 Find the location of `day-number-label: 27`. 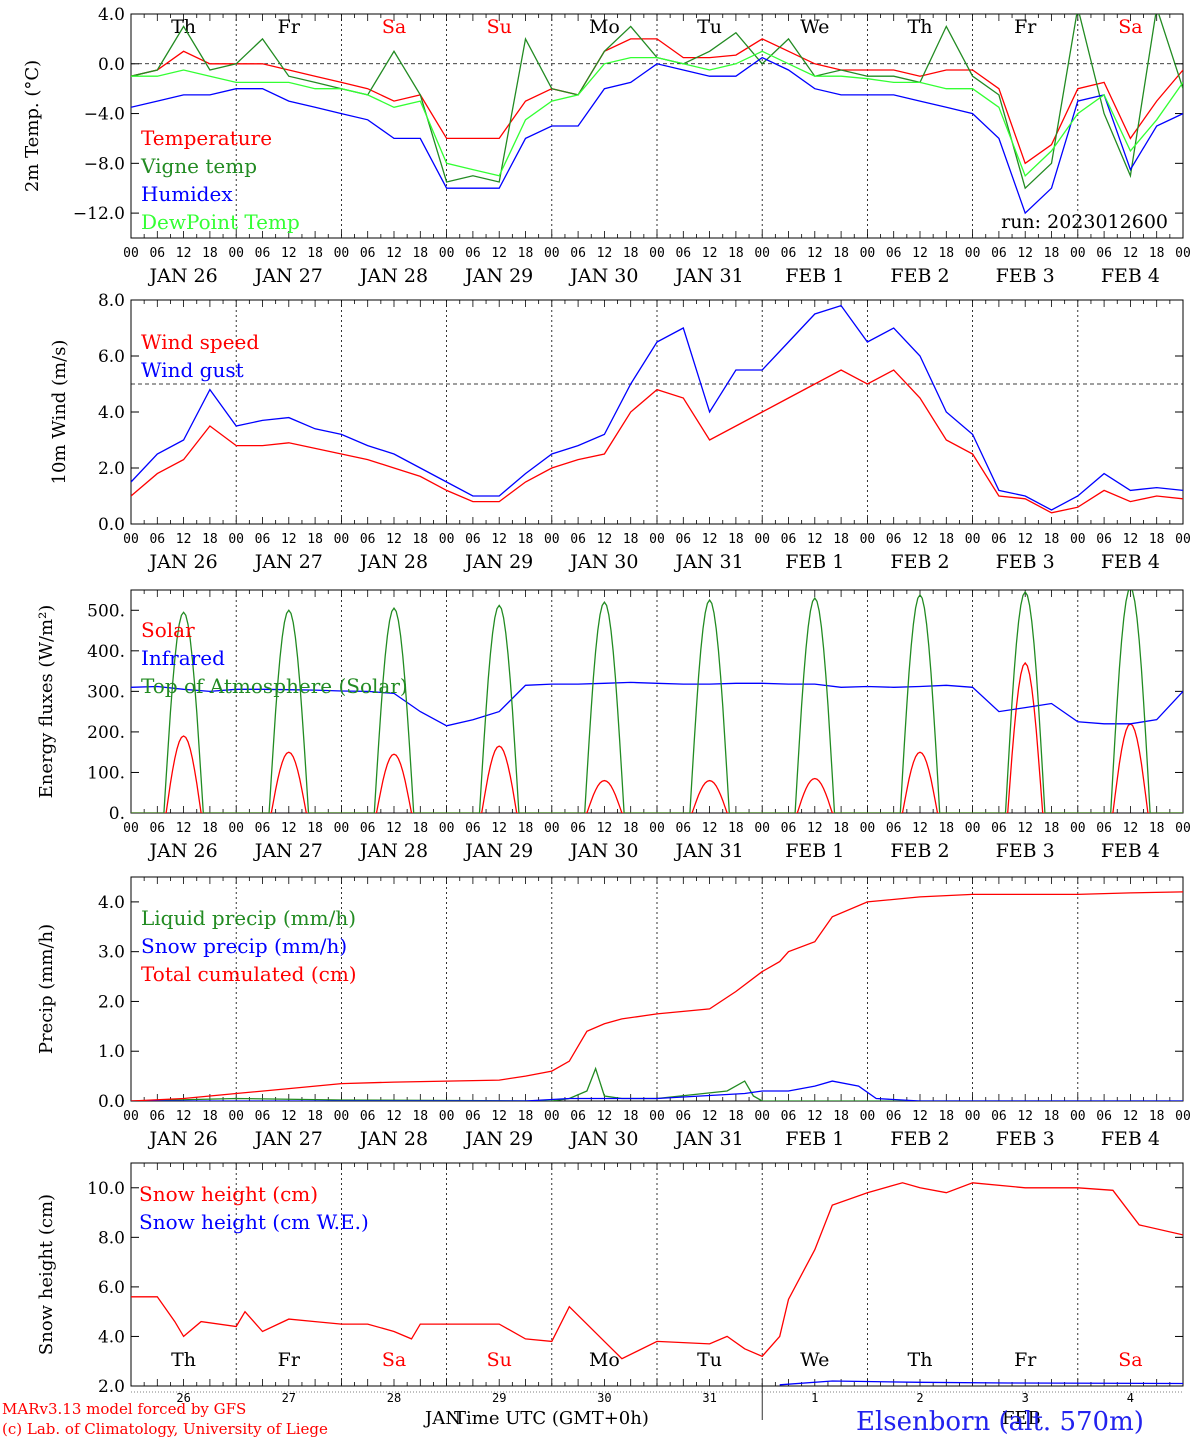

day-number-label: 27 is located at coordinates (289, 1398).